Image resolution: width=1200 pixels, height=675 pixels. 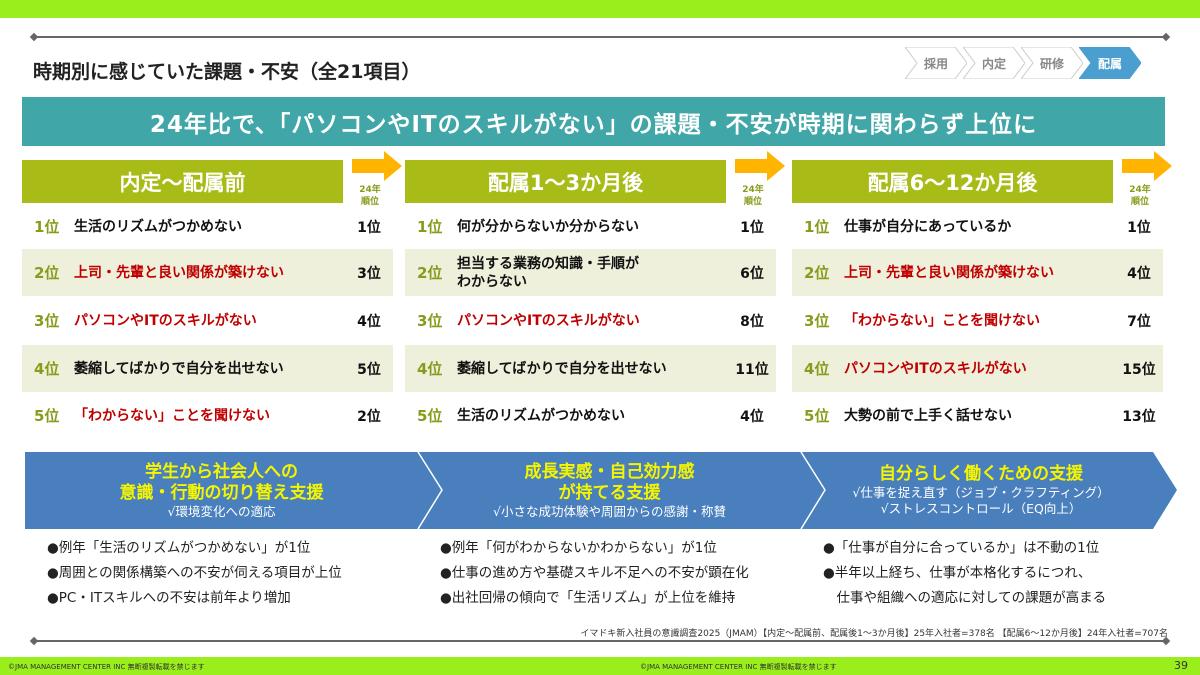 I want to click on prev-rank-header-line: 順位, so click(x=369, y=202).